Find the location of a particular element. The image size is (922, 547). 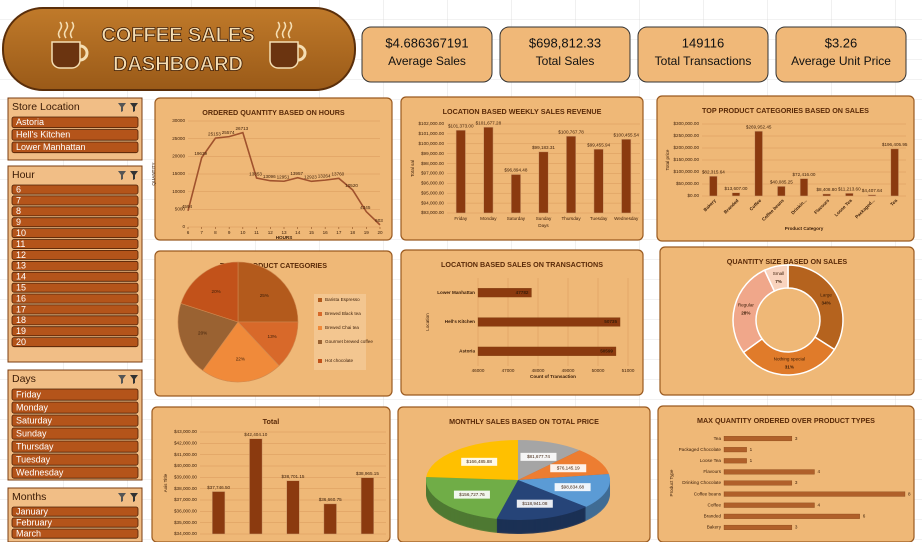

x-tick-label: Saturday is located at coordinates (516, 218).